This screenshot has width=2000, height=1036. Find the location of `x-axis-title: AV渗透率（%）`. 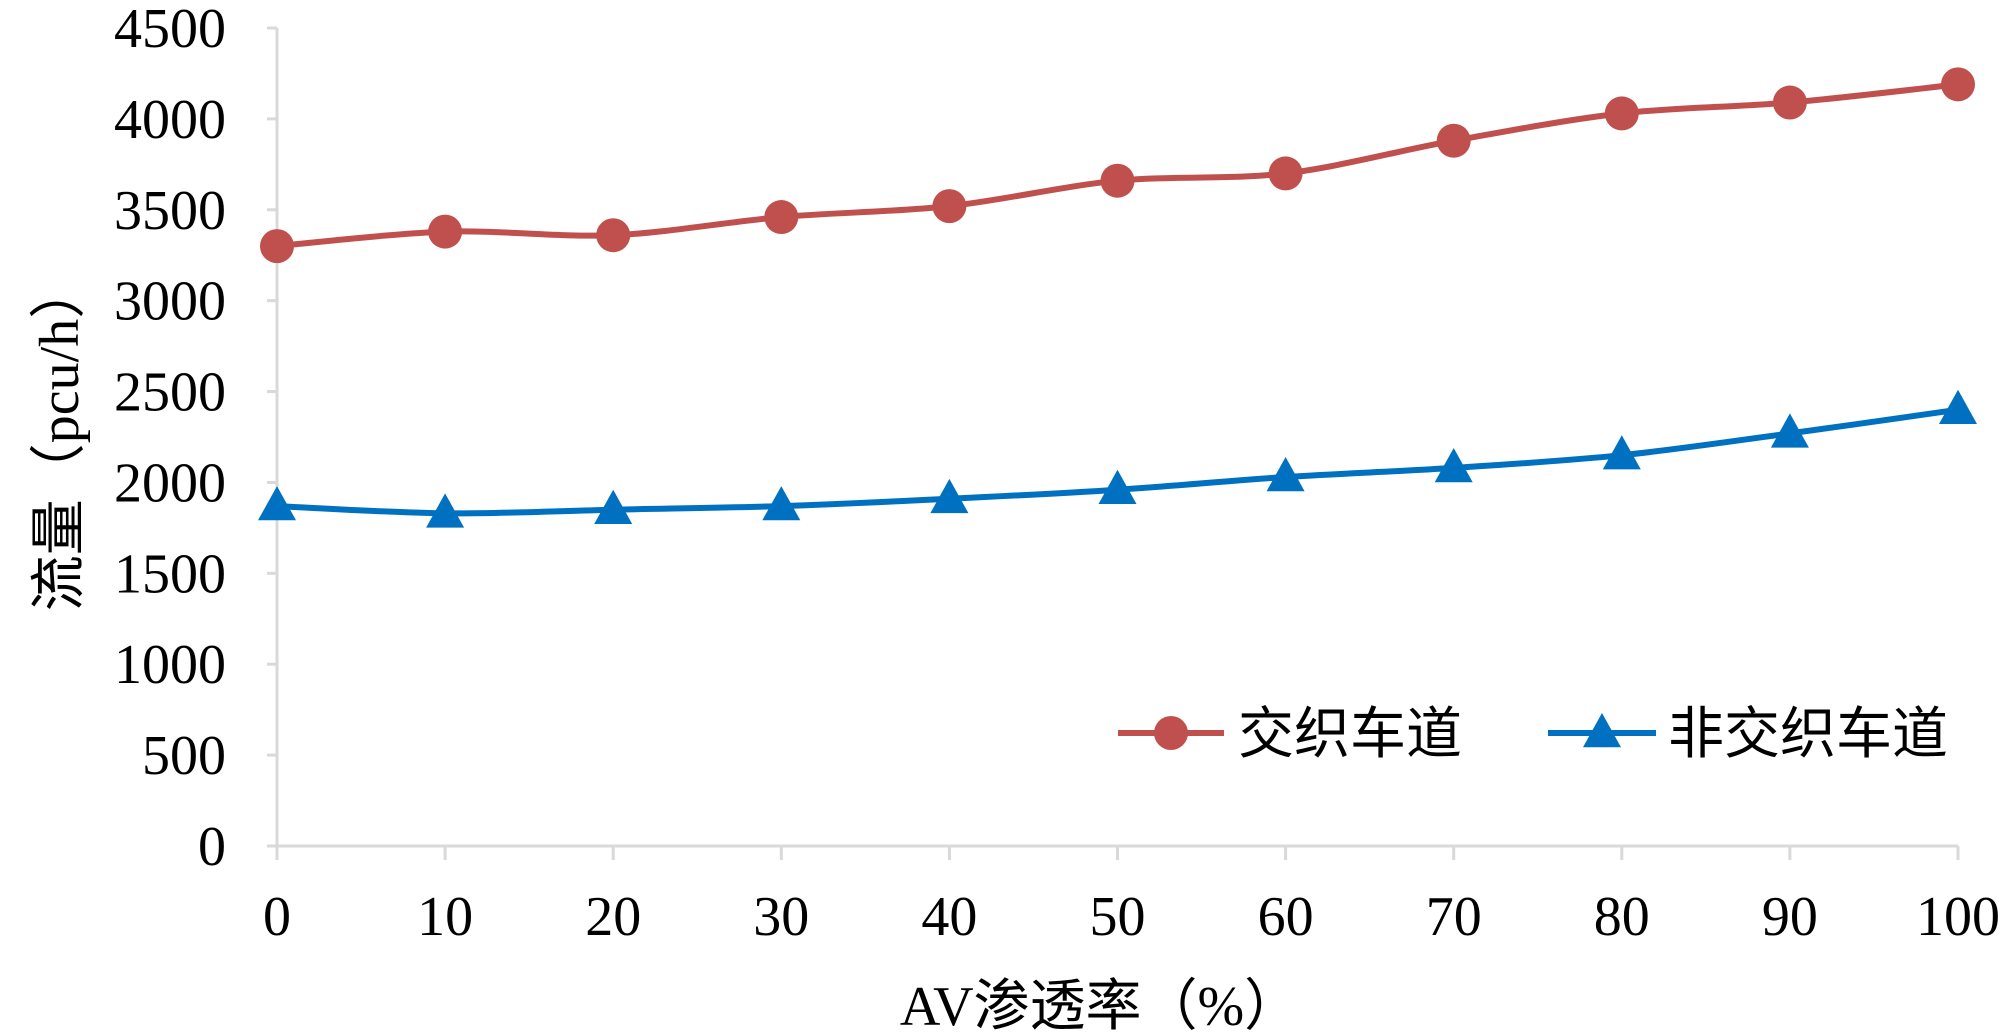

x-axis-title: AV渗透率（%） is located at coordinates (1100, 1006).